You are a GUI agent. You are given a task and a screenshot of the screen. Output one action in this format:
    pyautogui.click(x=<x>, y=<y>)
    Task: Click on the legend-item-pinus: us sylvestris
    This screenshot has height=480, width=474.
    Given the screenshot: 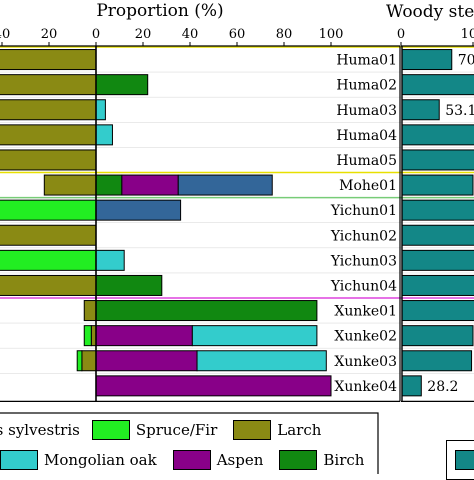 What is the action you would take?
    pyautogui.click(x=40, y=430)
    